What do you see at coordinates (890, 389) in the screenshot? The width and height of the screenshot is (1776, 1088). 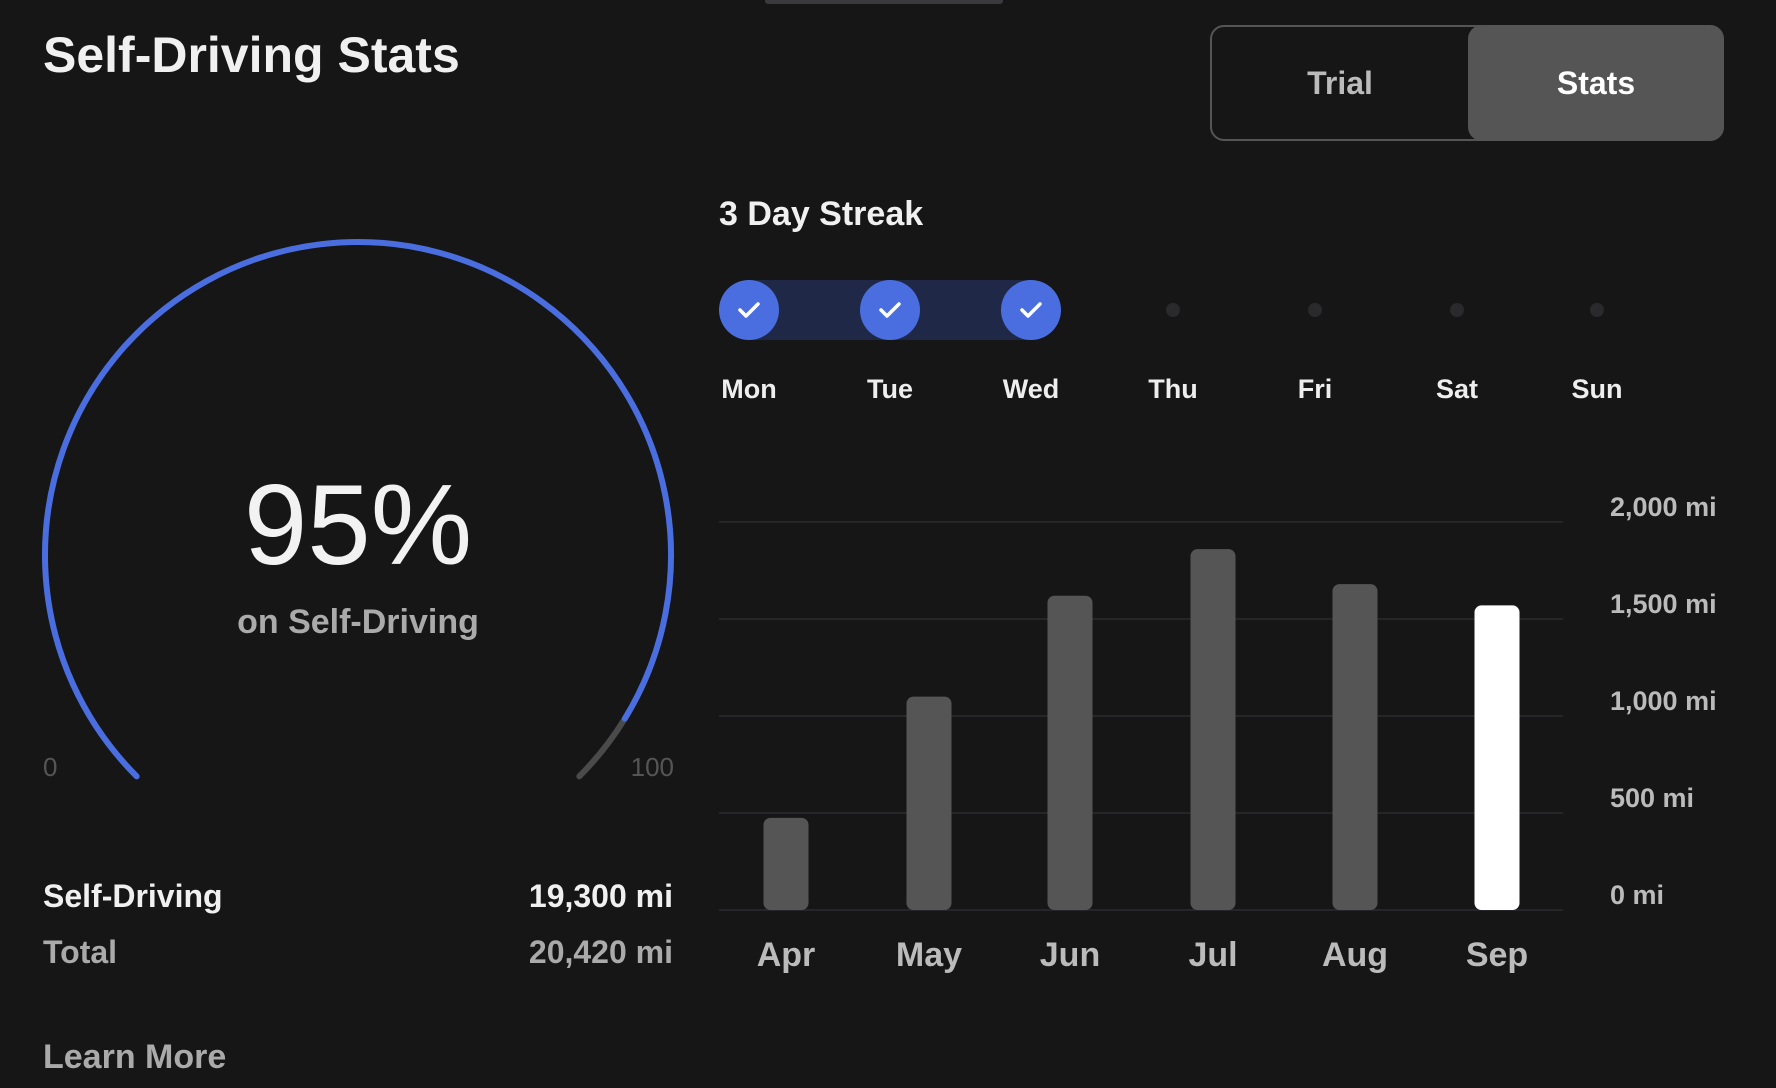 I see `streak-day-label: Tue` at bounding box center [890, 389].